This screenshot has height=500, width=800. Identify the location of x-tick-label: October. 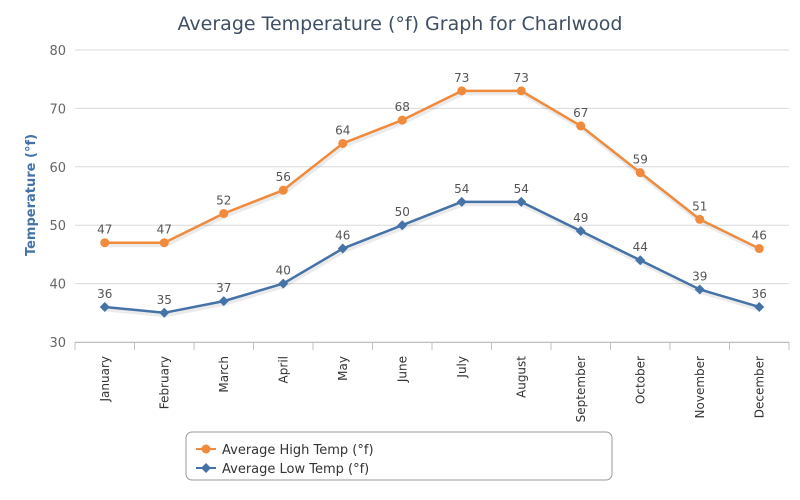
(640, 380).